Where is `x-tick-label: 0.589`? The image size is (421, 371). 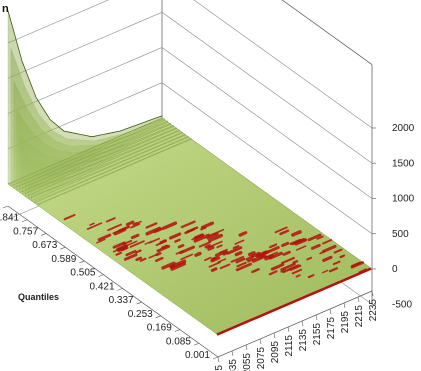
x-tick-label: 0.589 is located at coordinates (63, 259).